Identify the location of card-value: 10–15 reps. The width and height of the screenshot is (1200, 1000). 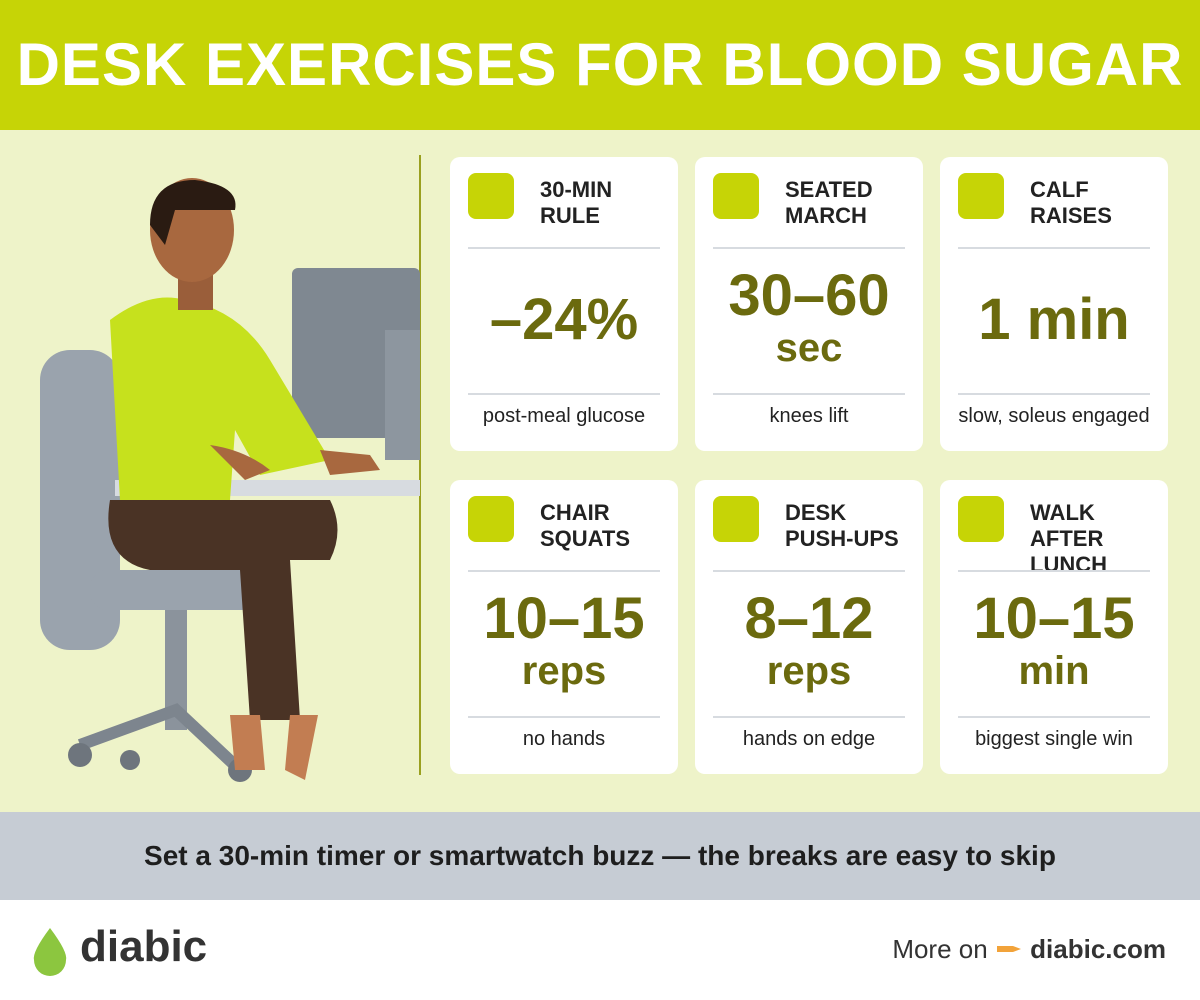
(564, 643).